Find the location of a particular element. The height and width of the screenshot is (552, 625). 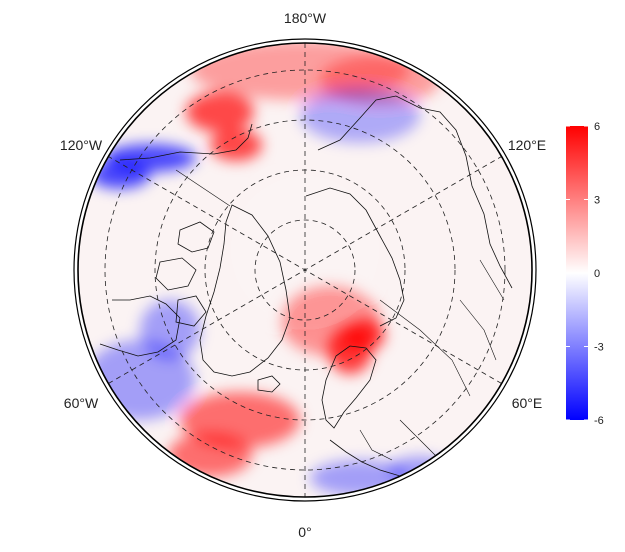

eurasia-north-coast is located at coordinates (355, 257).